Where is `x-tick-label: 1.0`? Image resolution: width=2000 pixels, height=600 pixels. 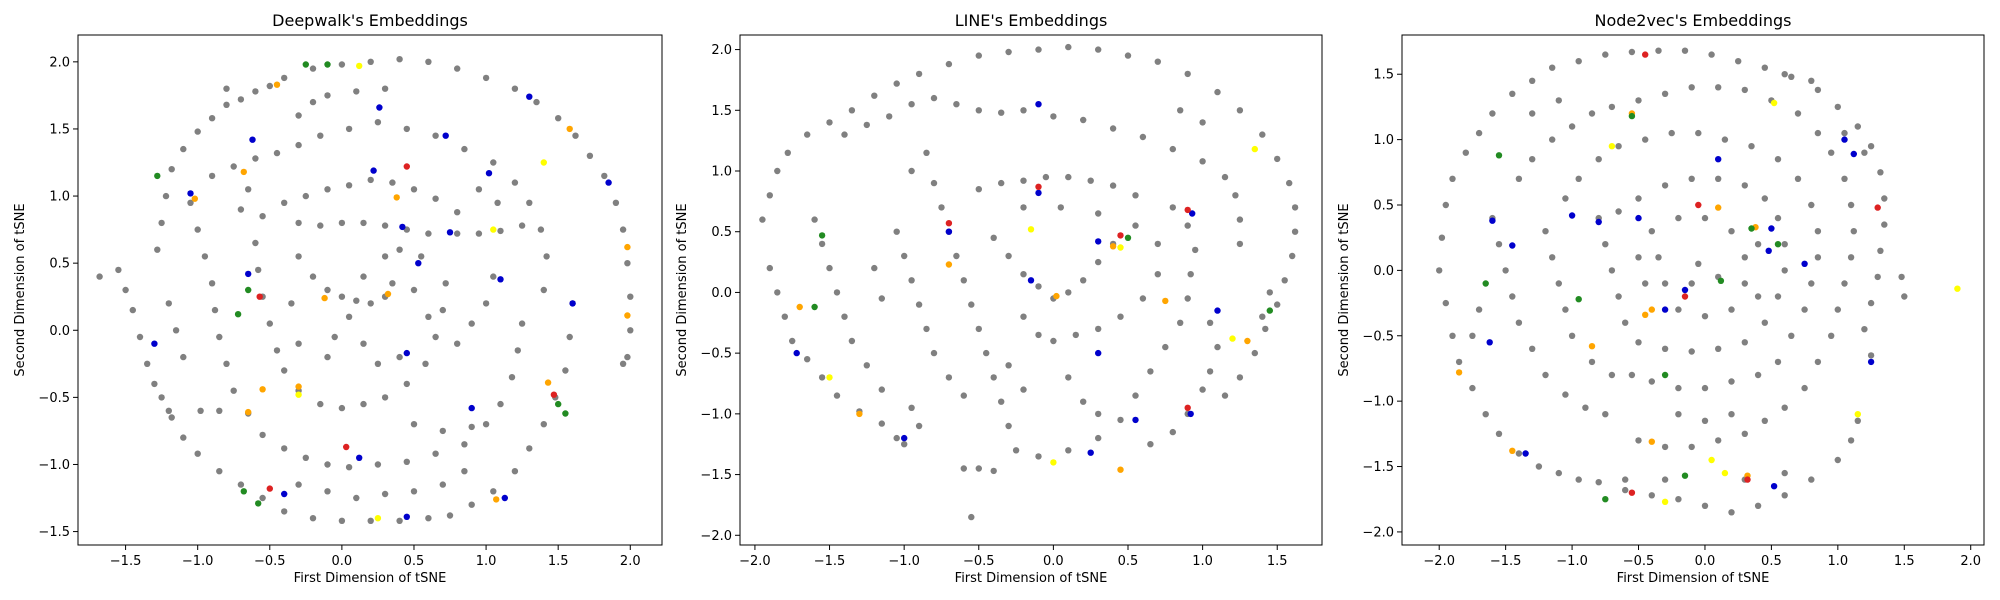
x-tick-label: 1.0 is located at coordinates (1837, 561).